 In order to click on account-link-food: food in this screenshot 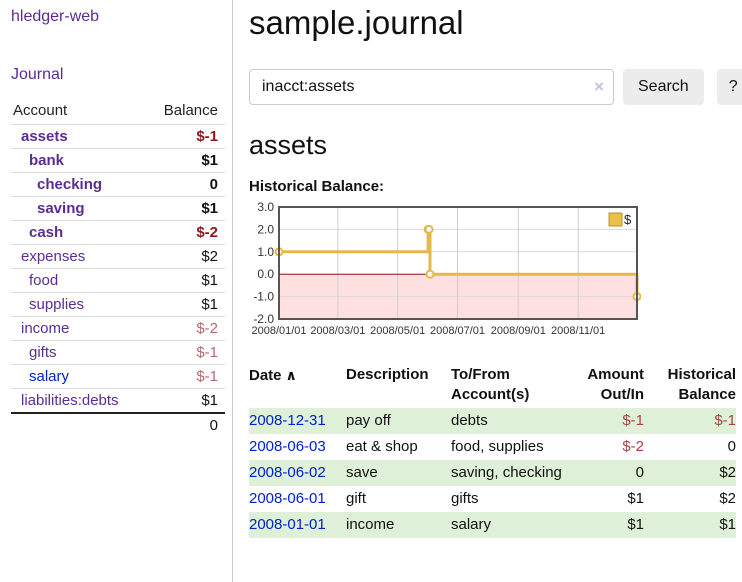, I will do `click(44, 280)`.